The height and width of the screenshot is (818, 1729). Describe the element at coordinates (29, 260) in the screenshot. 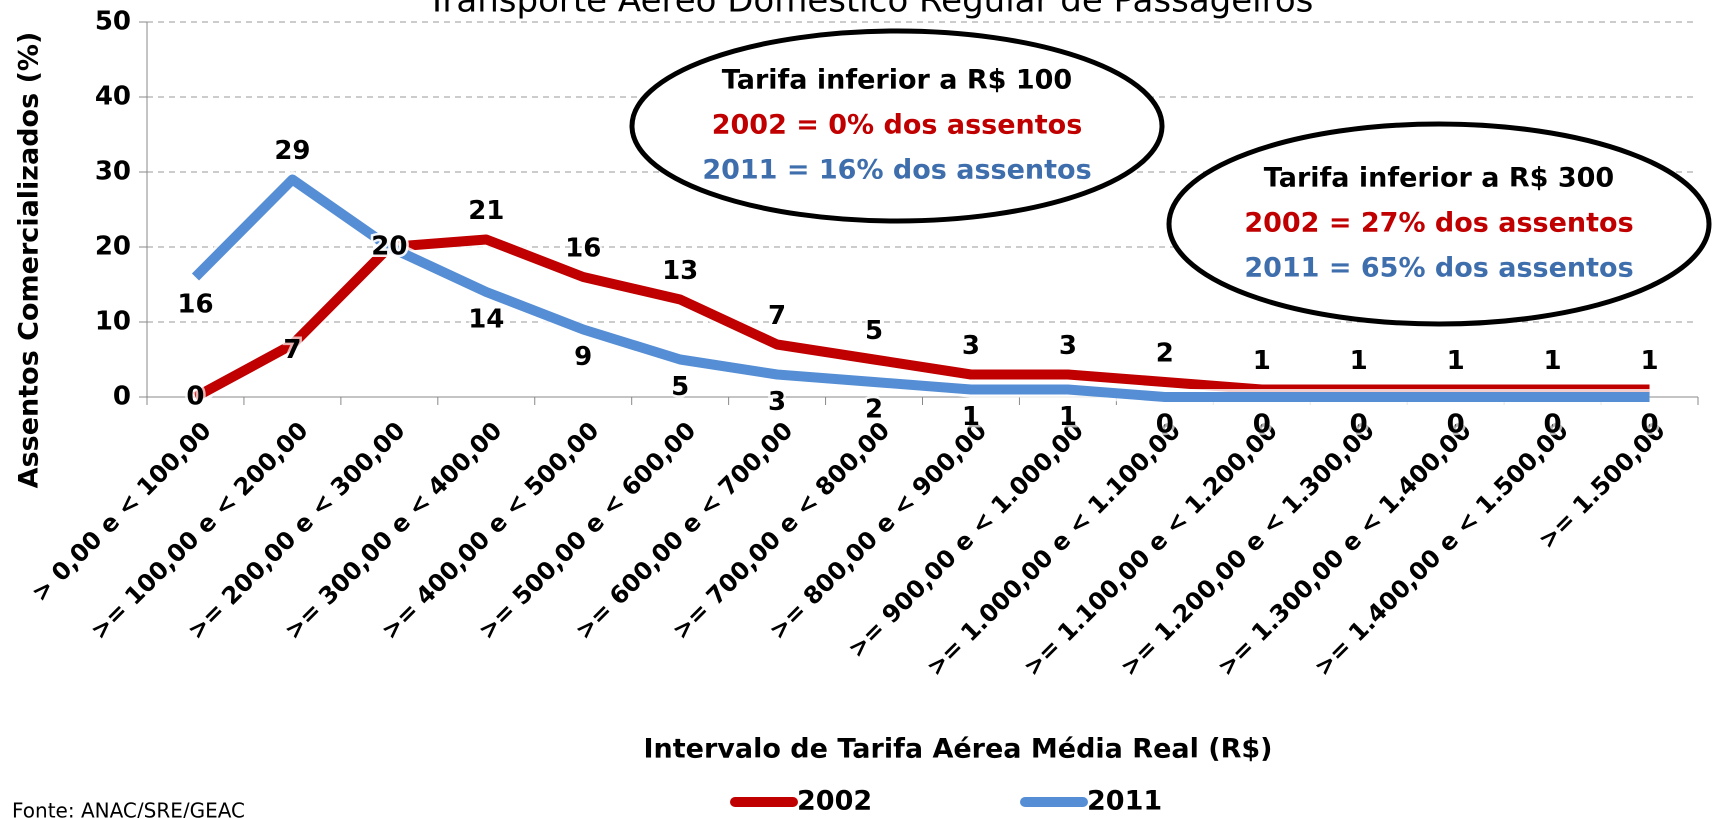

I see `y-axis-title: Assentos Comercializados (%)` at that location.